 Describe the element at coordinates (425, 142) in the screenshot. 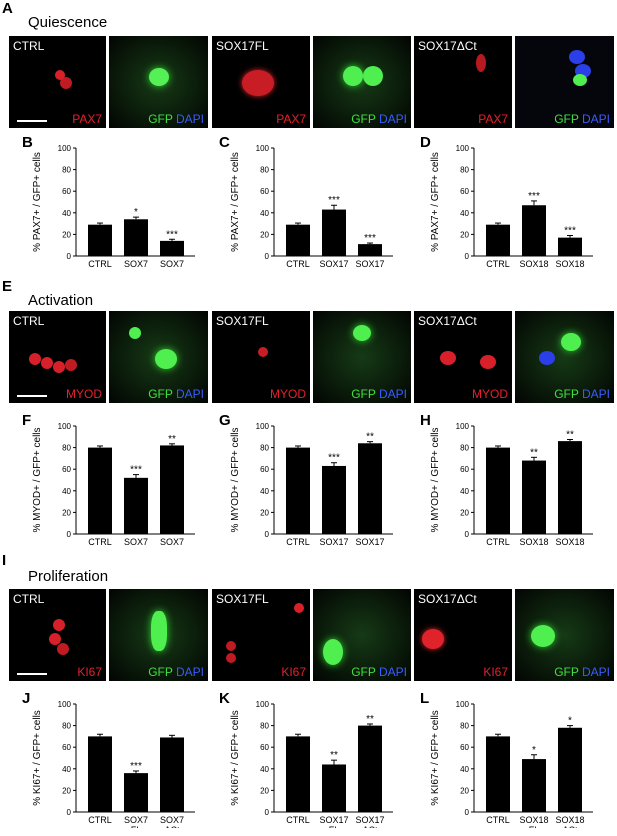

I see `panel-letter-d: D` at that location.